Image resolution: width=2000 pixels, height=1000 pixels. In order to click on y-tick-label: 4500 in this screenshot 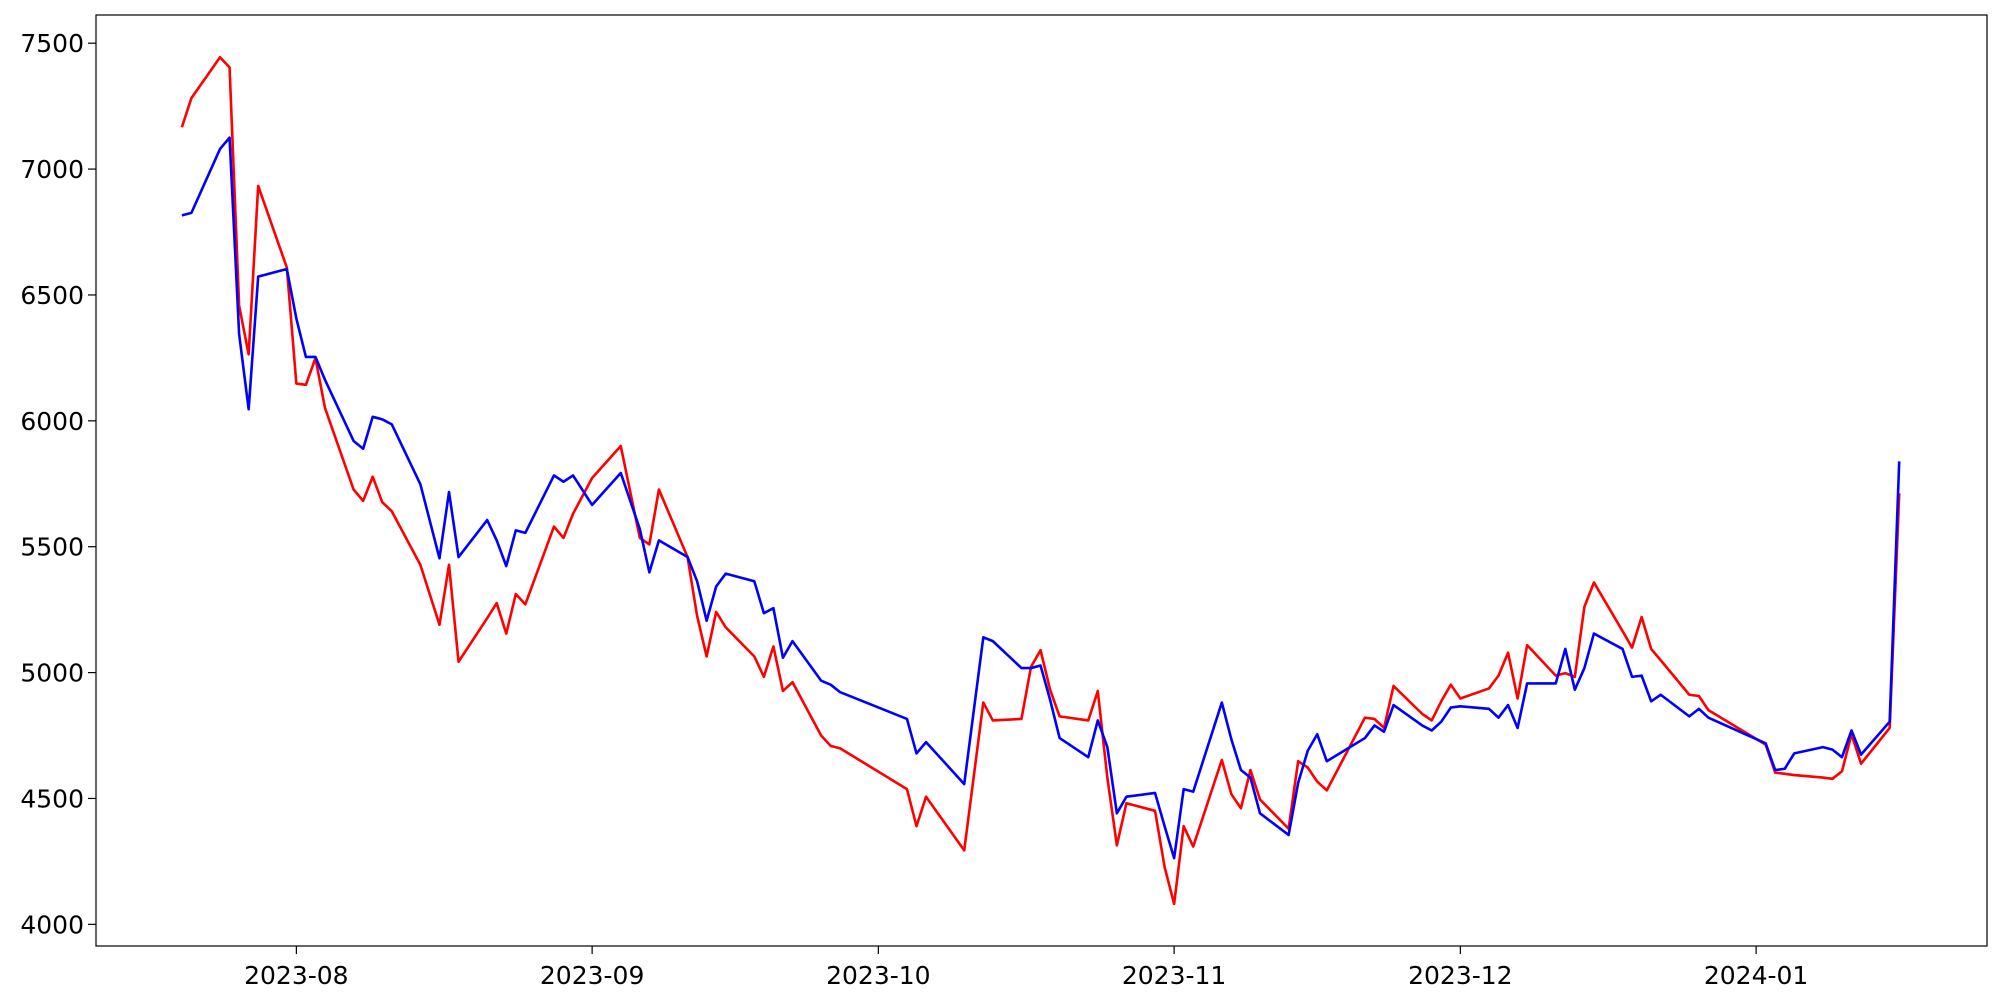, I will do `click(52, 798)`.